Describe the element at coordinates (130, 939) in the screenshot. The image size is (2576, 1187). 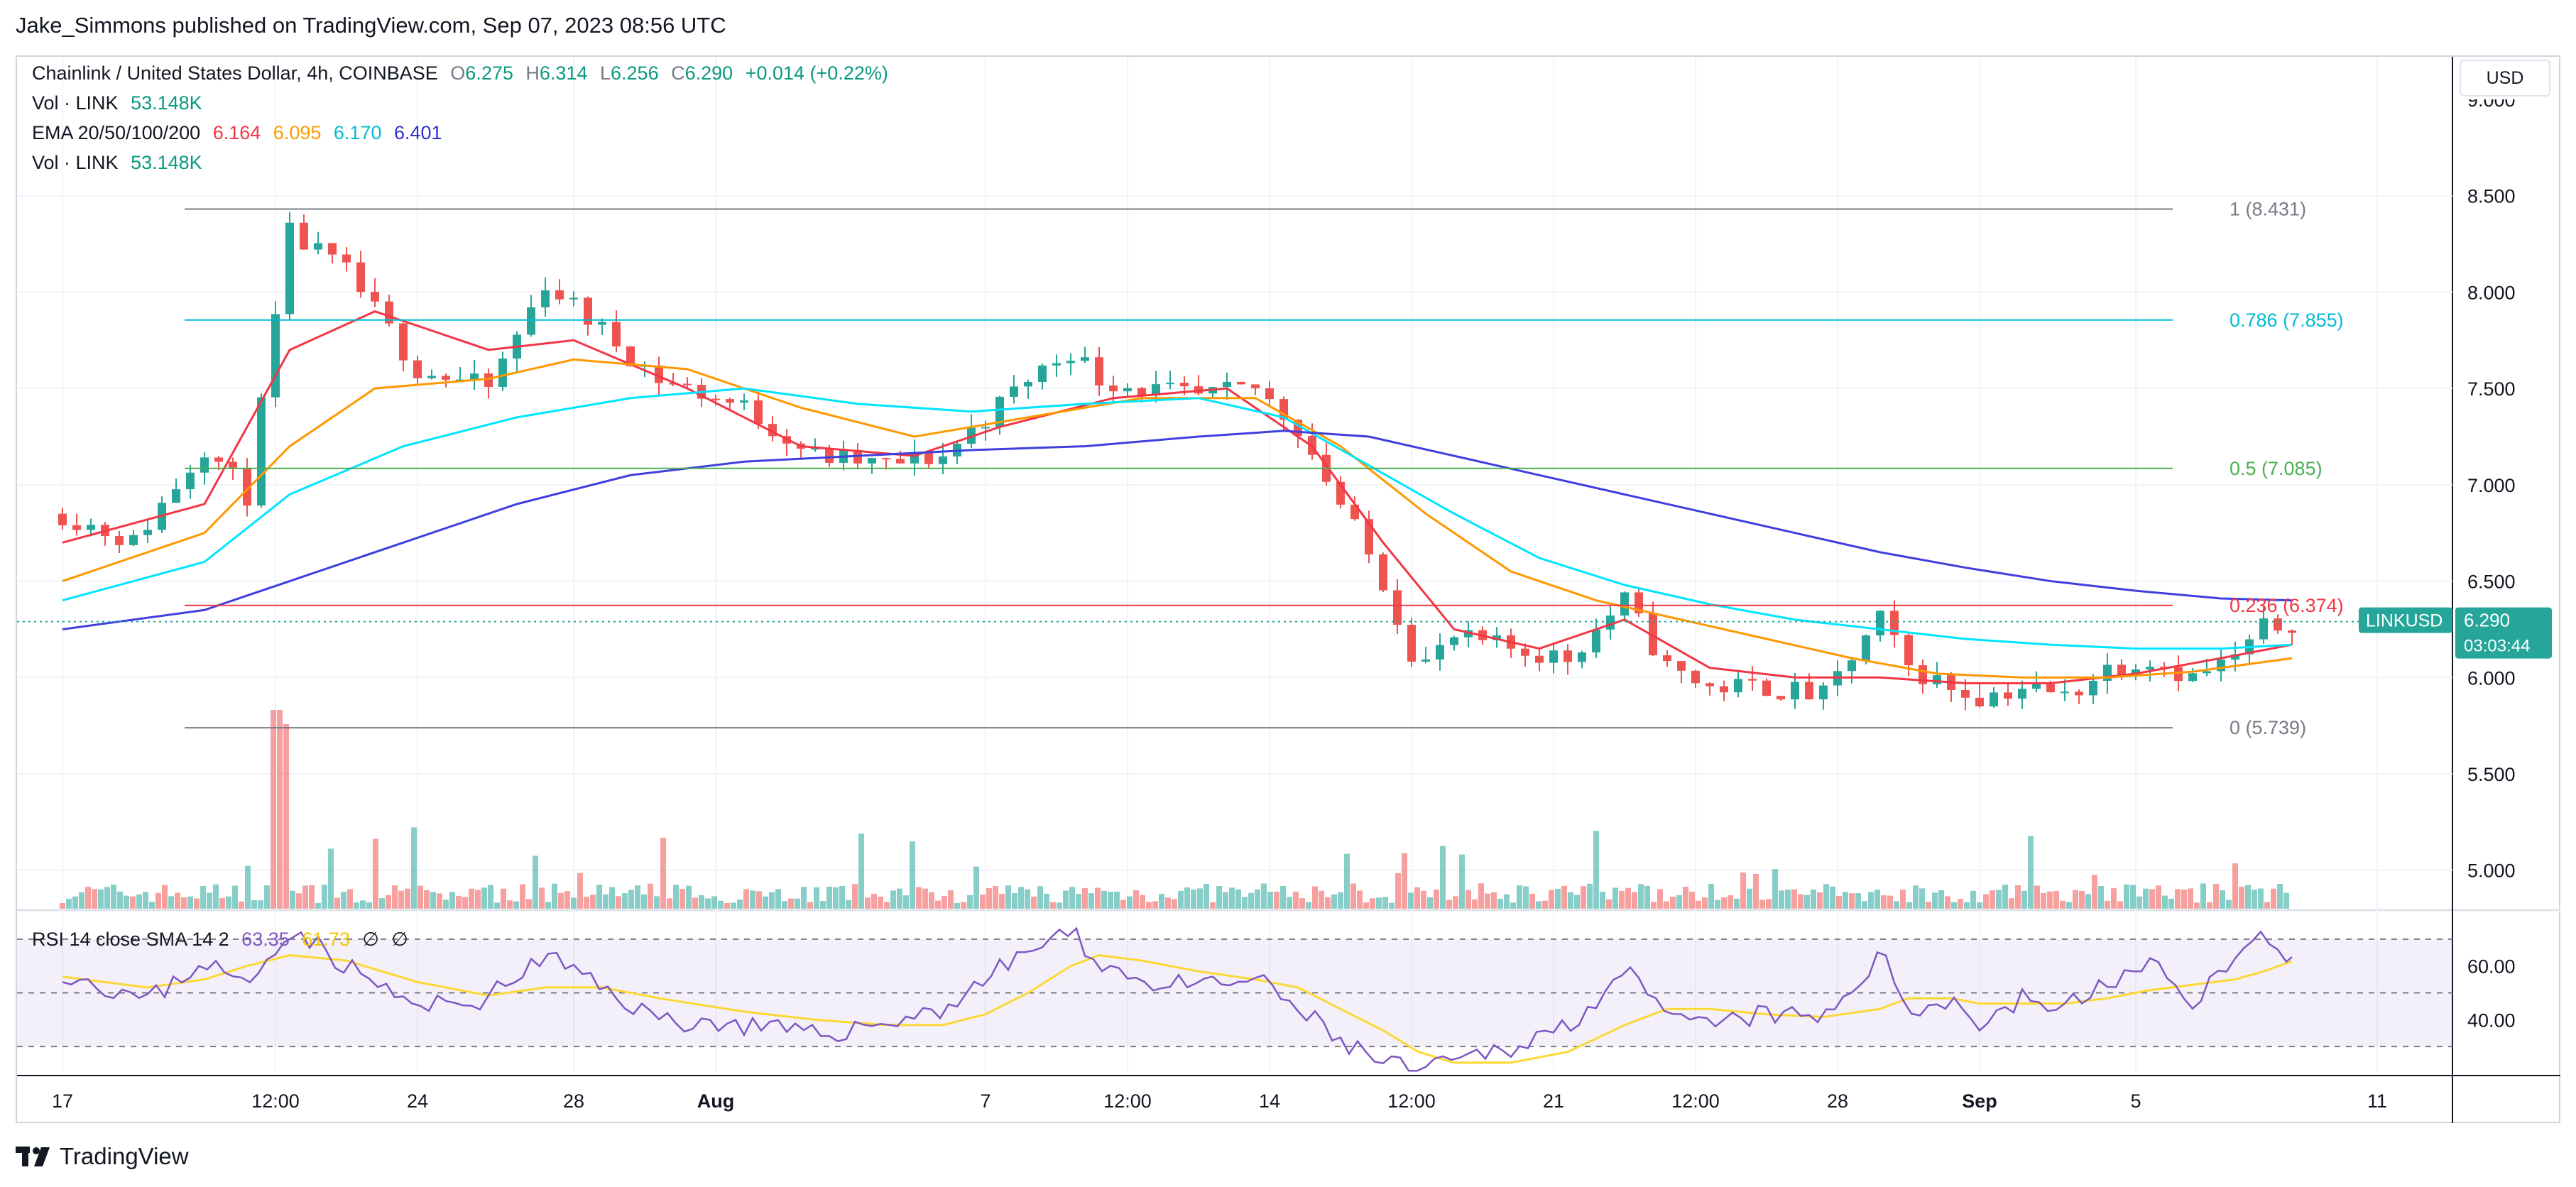
I see `rsi-label: RSI 14 close SMA 14 2` at that location.